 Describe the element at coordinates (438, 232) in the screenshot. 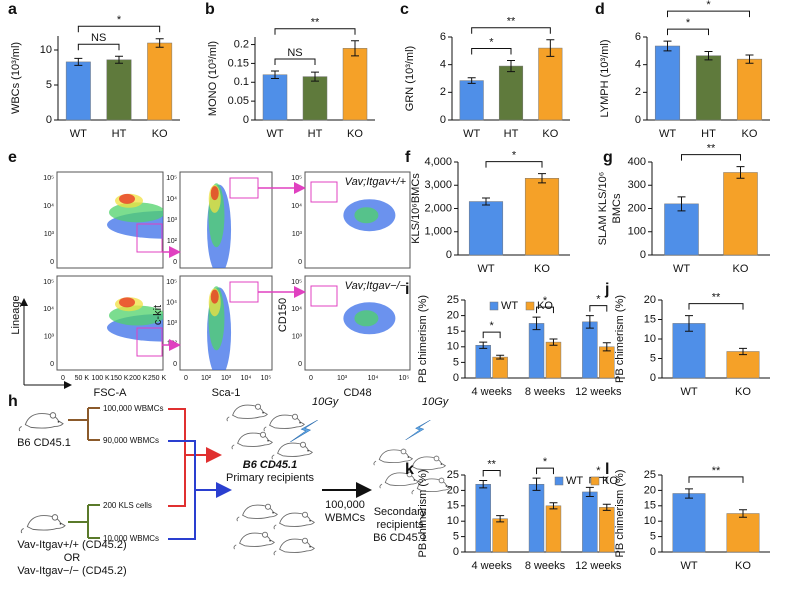

I see `y-tick-label: 1,000` at that location.